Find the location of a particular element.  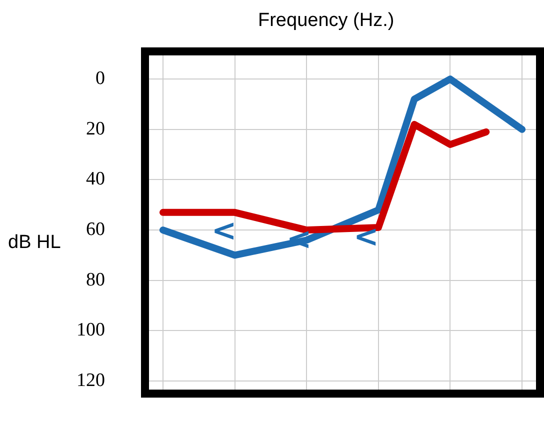

y-tick-label: 100 is located at coordinates (90, 330).